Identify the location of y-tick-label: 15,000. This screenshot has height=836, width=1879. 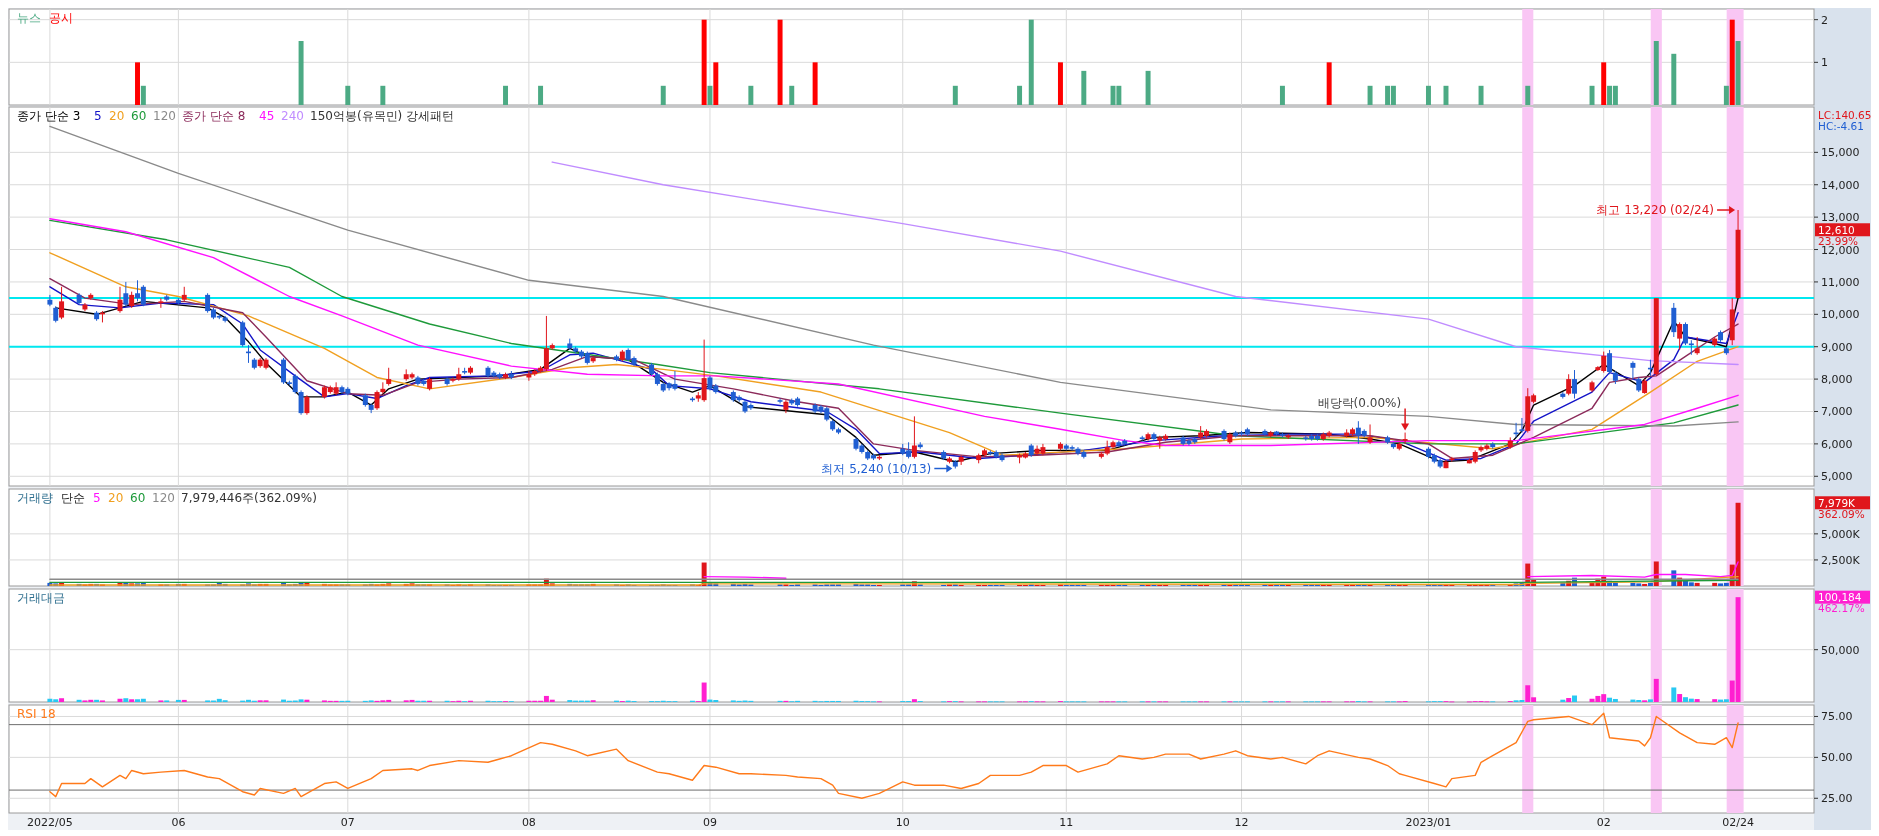
(1840, 153).